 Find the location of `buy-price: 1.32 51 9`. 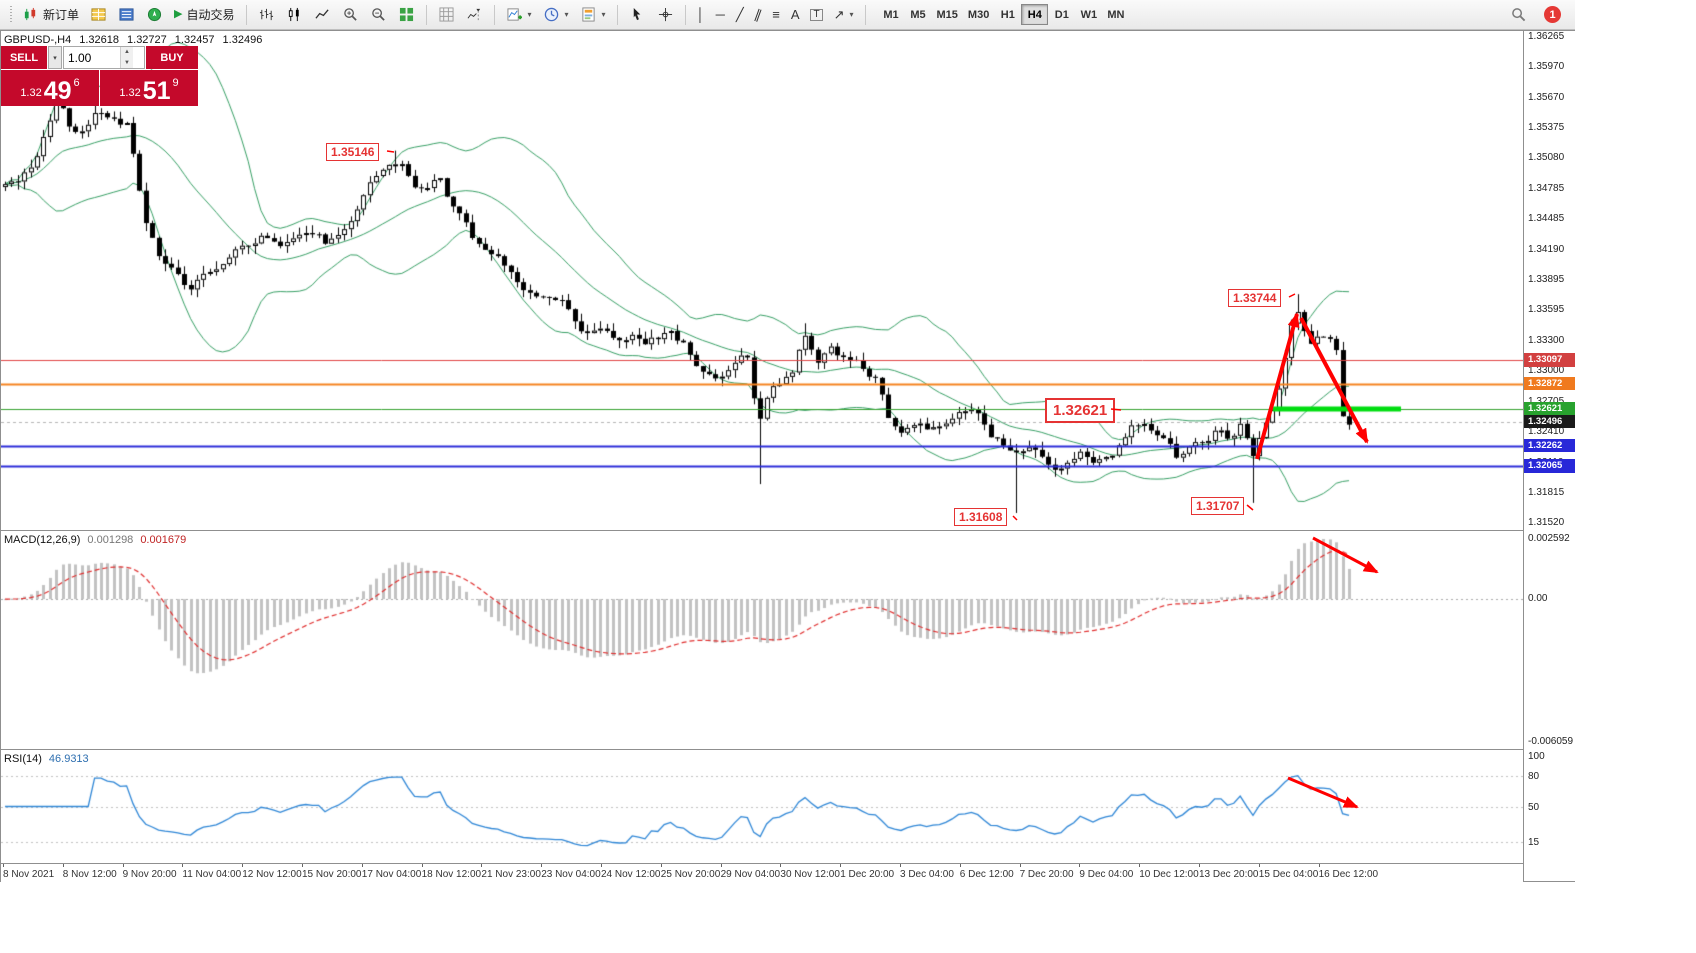

buy-price: 1.32 51 9 is located at coordinates (149, 88).